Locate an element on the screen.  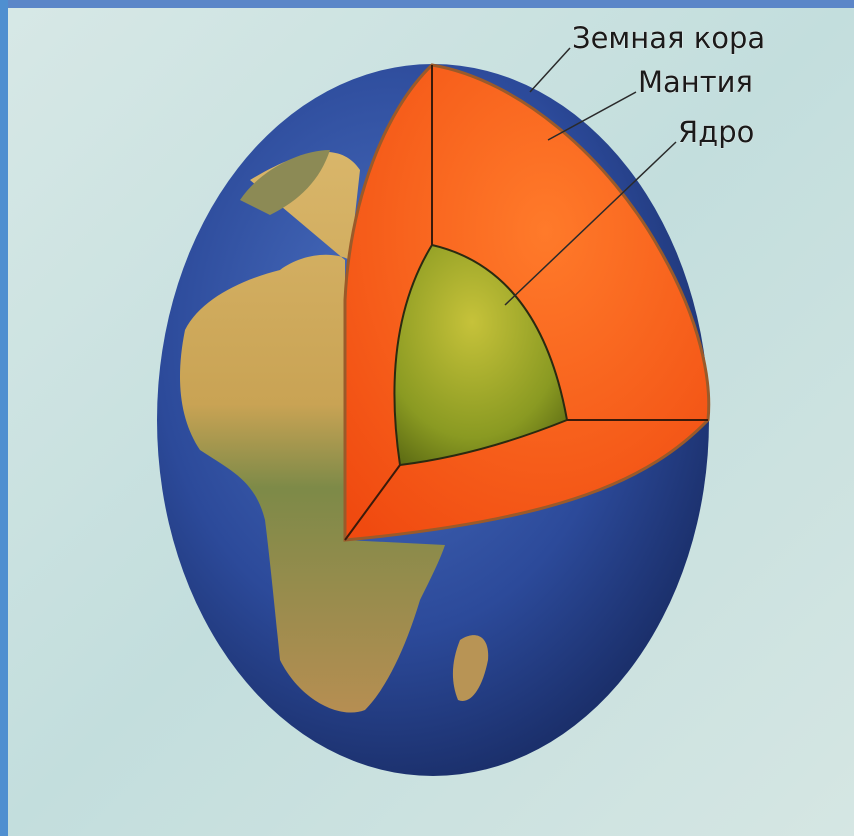
crust-label: Земная кора is located at coordinates (668, 38).